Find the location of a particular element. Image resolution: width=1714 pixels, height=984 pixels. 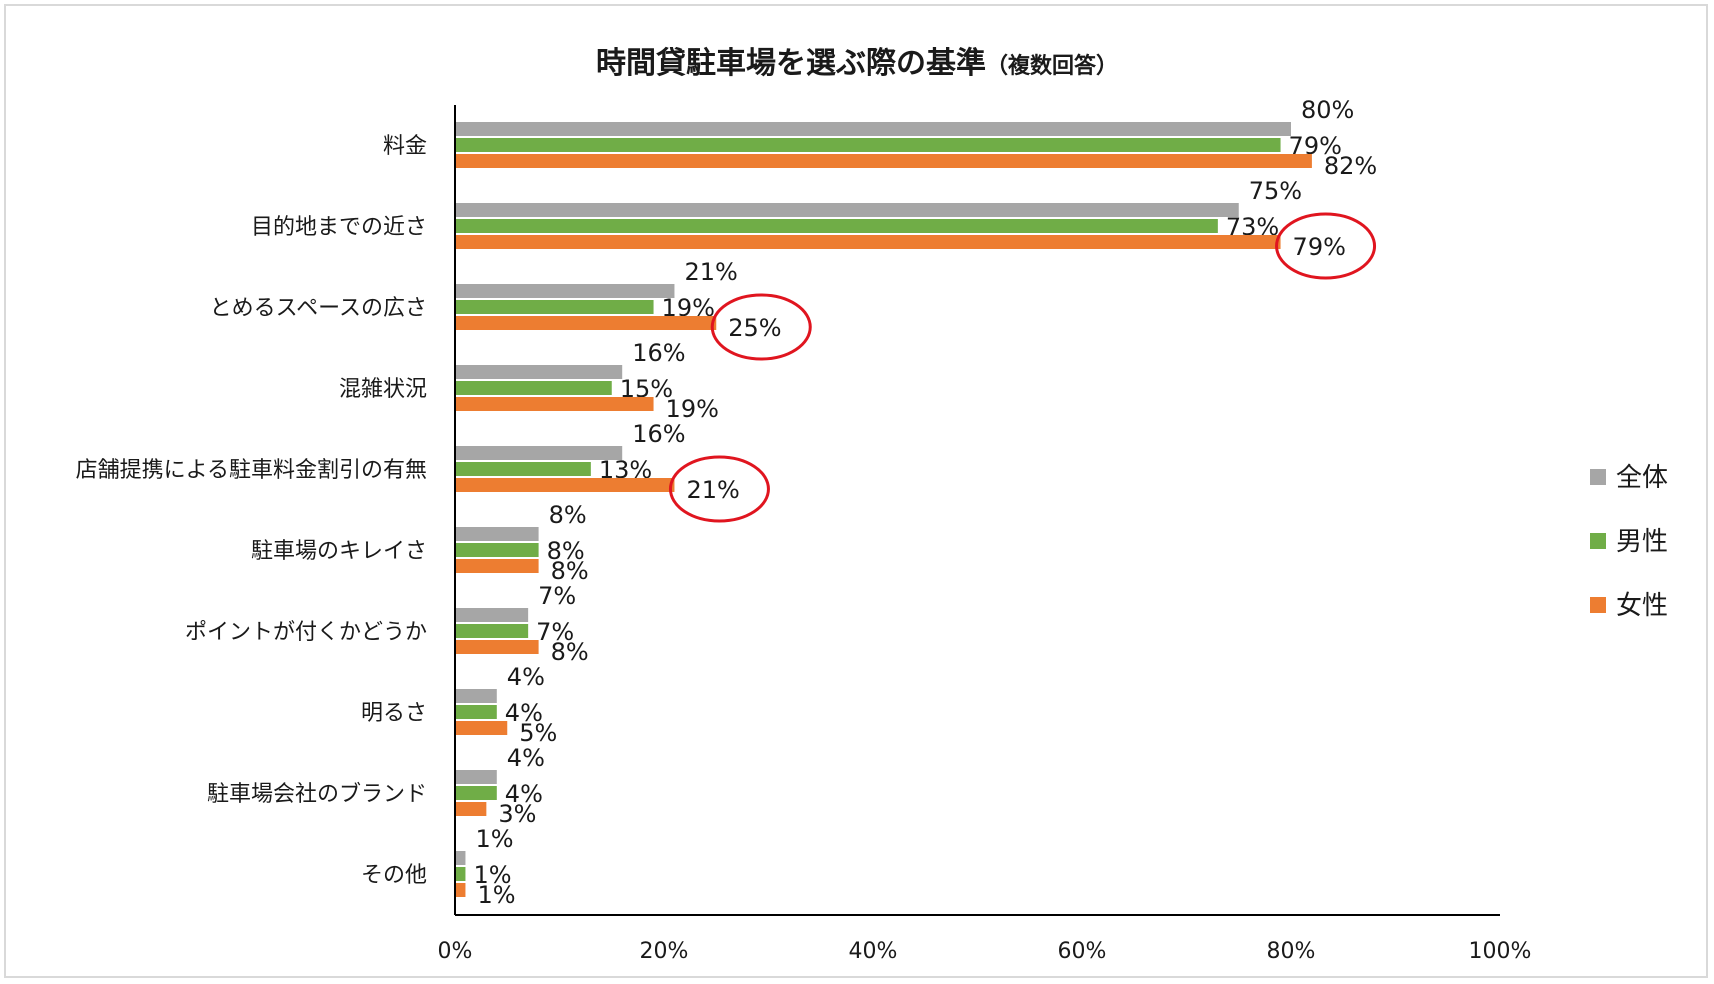

chart-subtitle: （複数回答） is located at coordinates (1051, 66).